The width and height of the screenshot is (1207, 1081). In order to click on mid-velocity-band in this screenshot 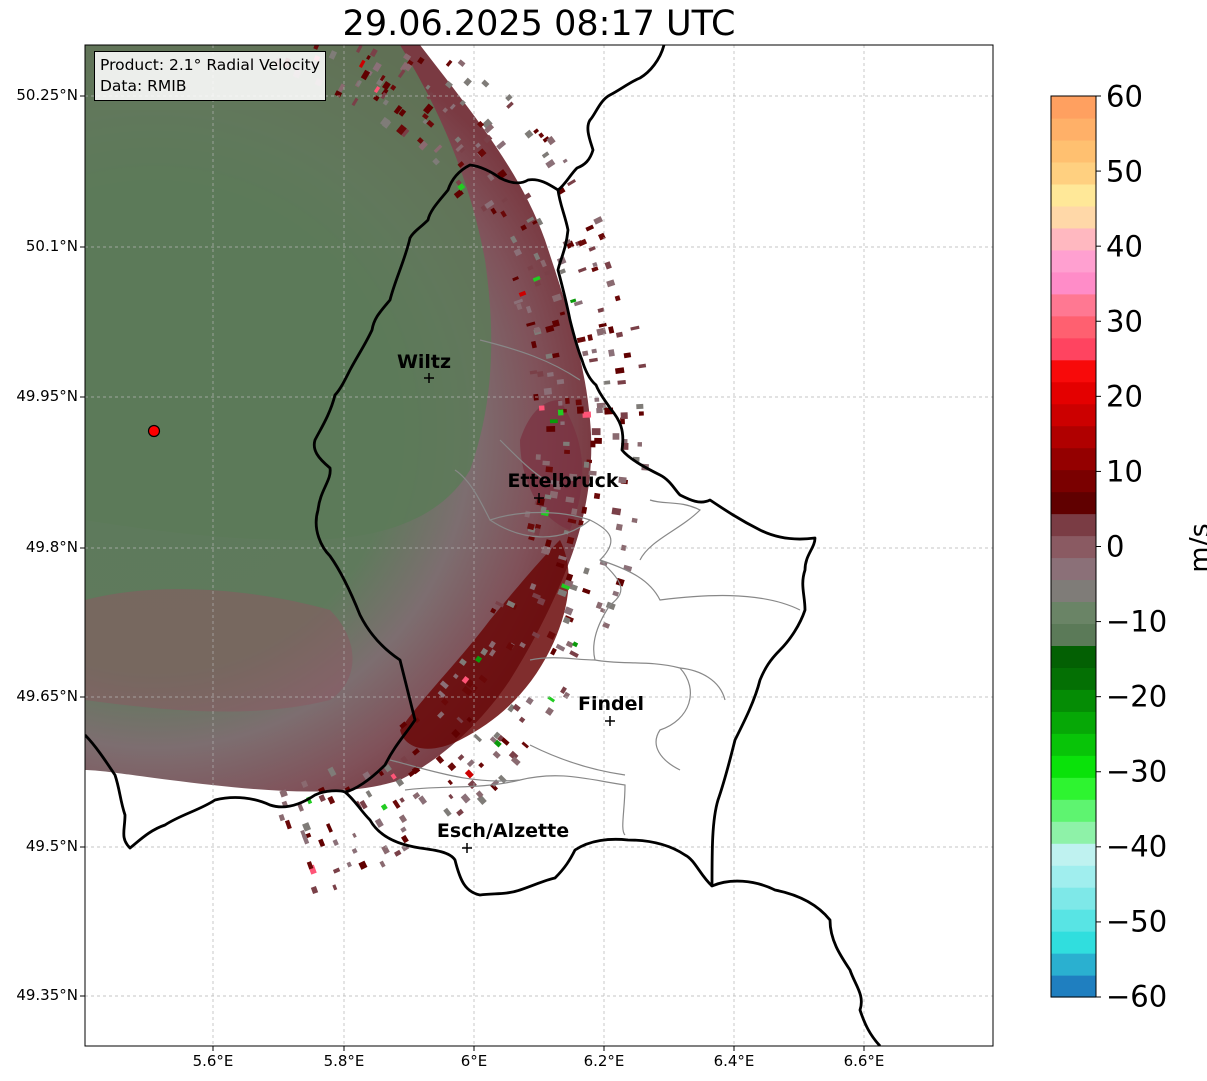, I will do `click(219, 650)`.